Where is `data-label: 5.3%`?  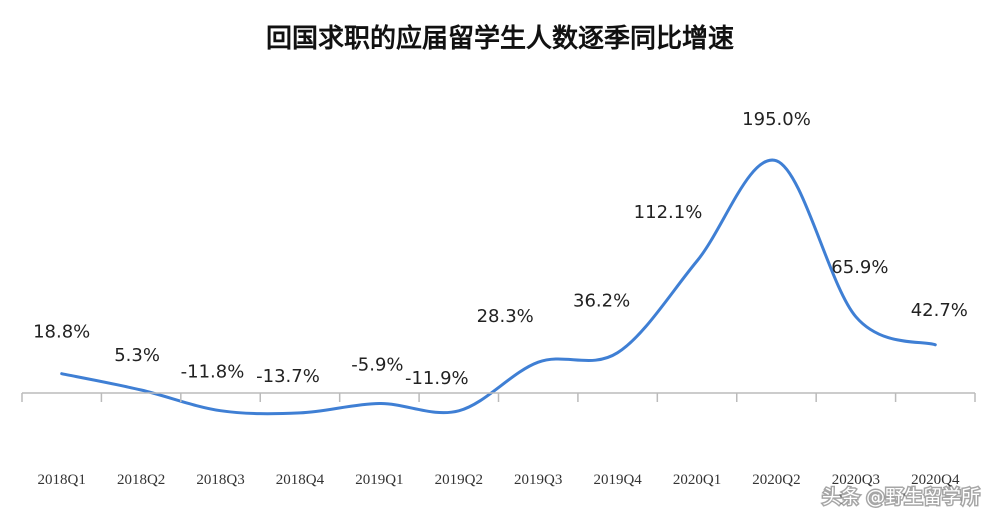 data-label: 5.3% is located at coordinates (137, 355).